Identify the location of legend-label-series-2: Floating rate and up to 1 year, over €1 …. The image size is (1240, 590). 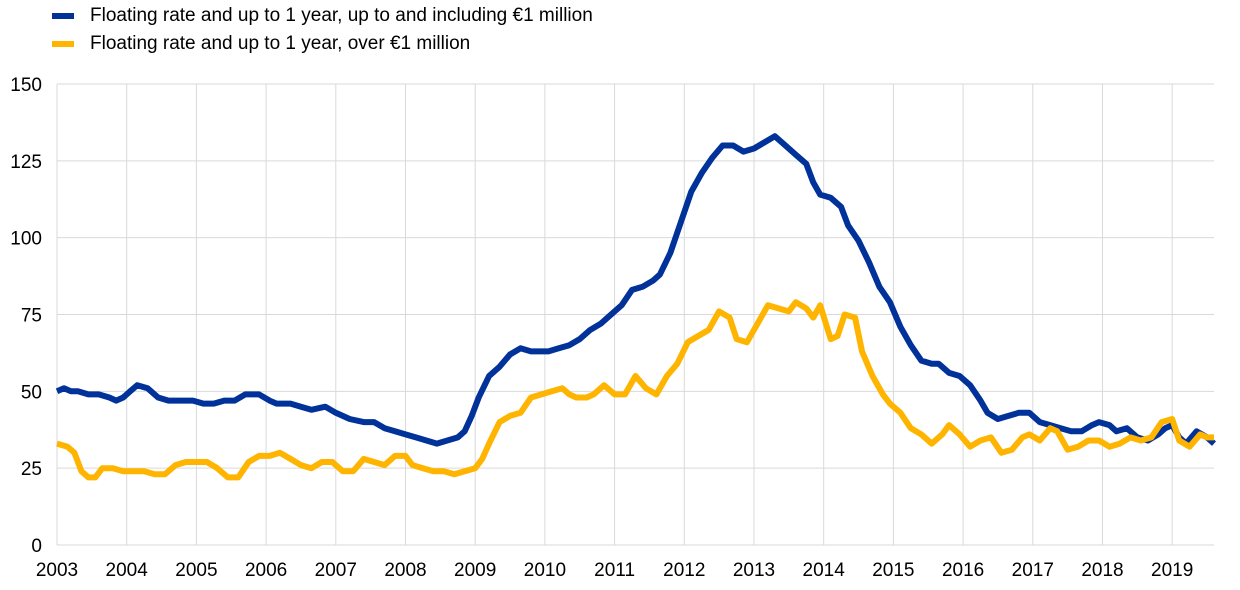
(280, 43).